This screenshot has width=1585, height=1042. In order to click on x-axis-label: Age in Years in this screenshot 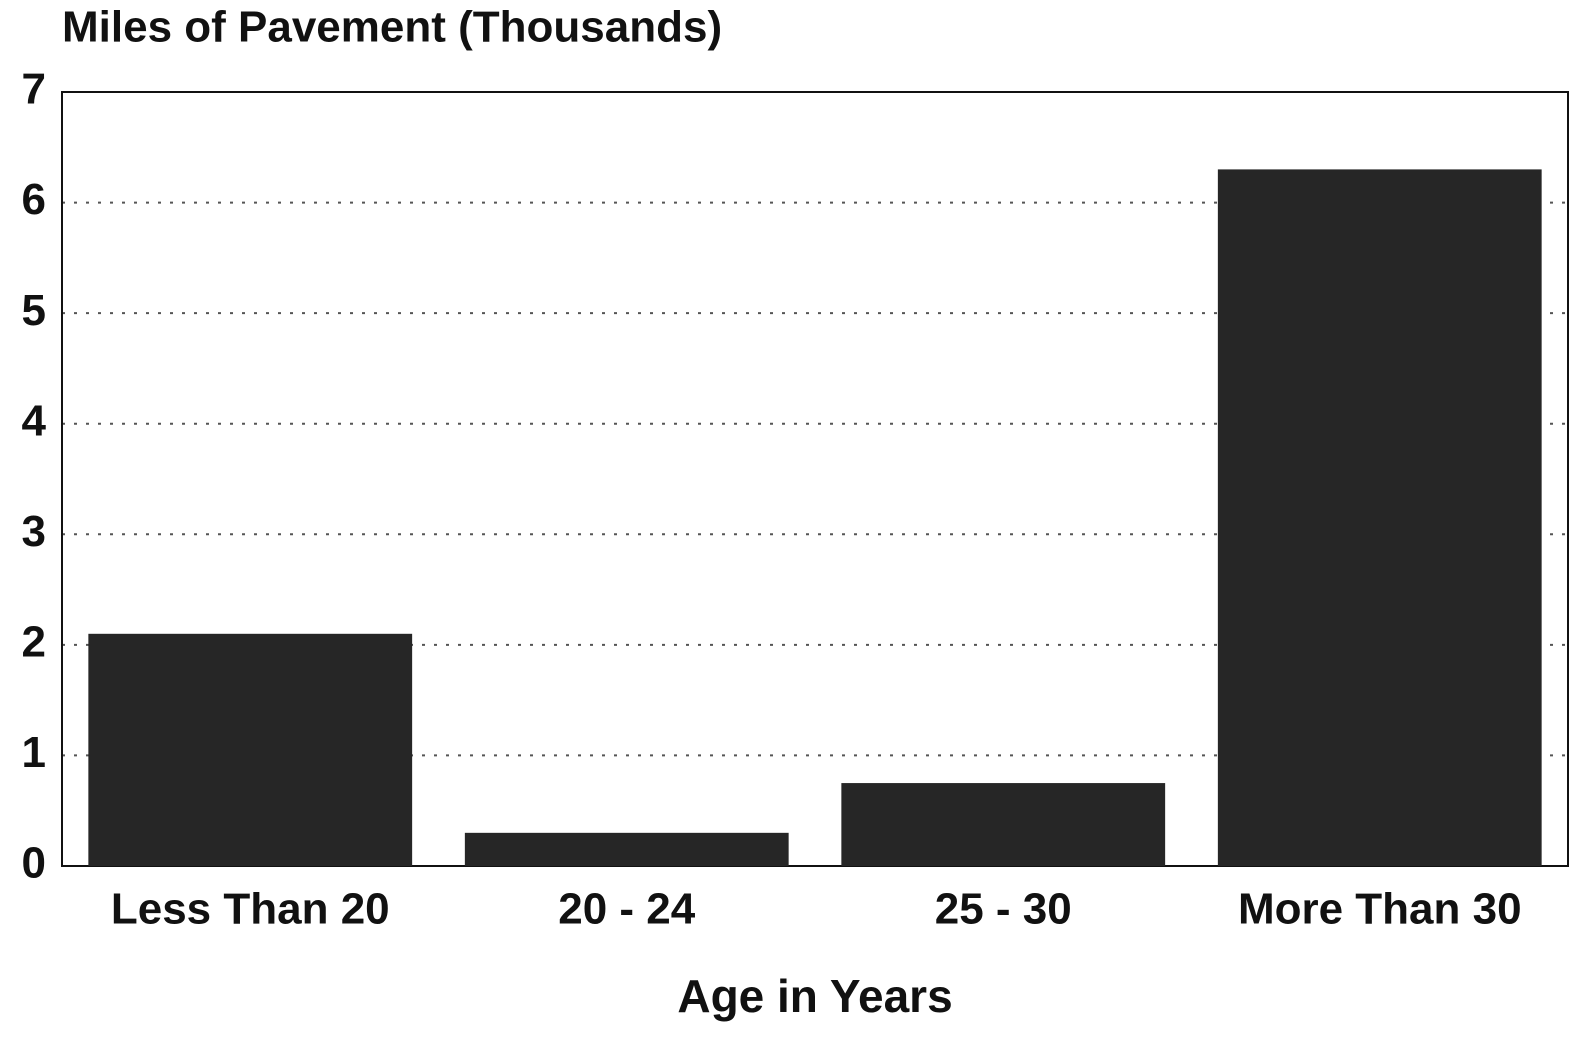, I will do `click(814, 996)`.